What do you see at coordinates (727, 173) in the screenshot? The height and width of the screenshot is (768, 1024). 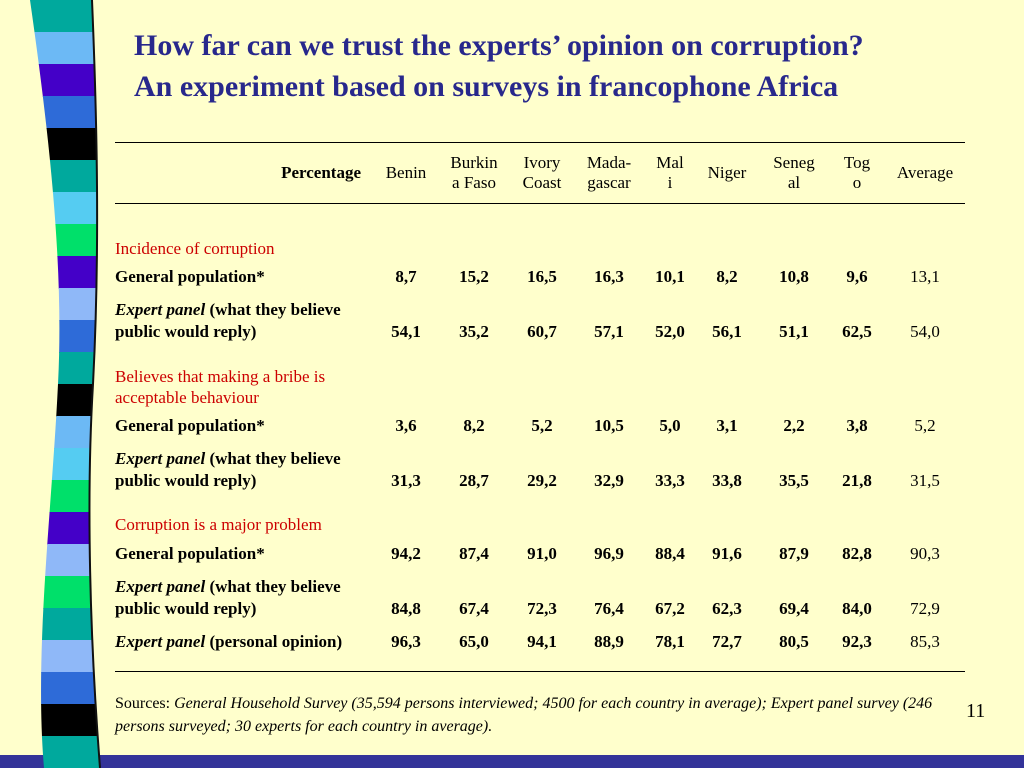 I see `column-header: Niger` at bounding box center [727, 173].